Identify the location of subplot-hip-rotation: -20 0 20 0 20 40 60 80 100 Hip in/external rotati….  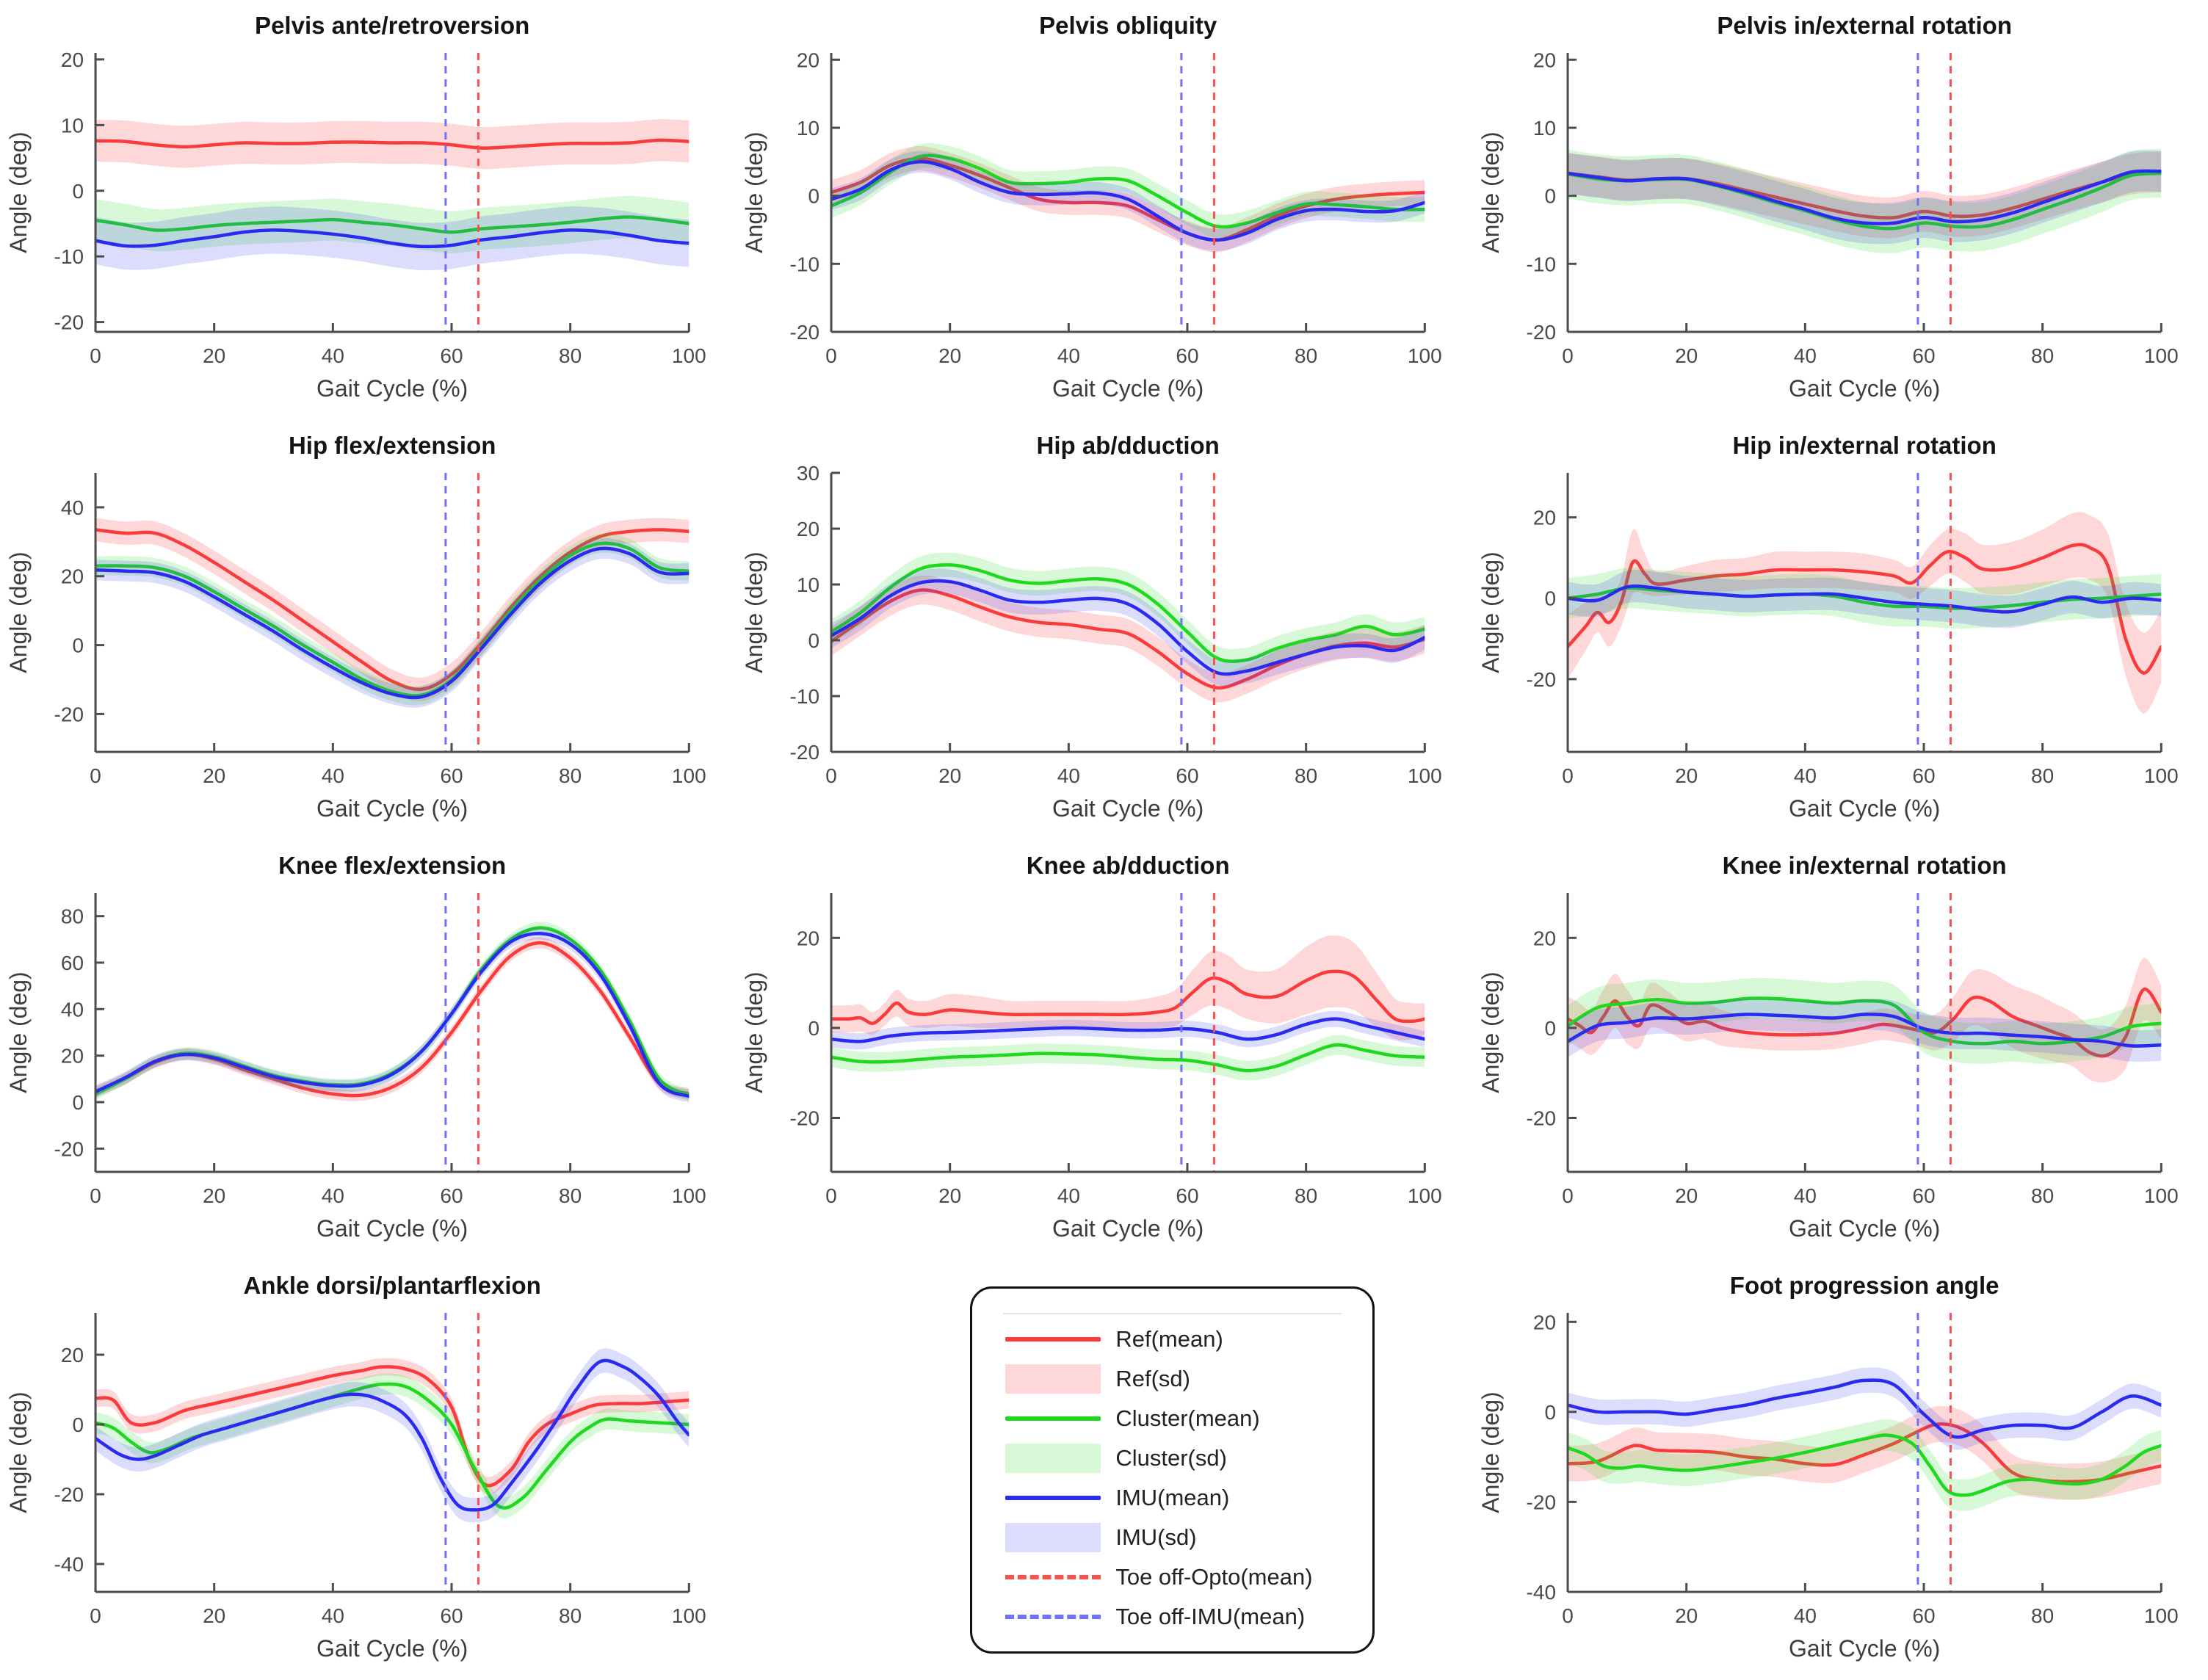
(1840, 630).